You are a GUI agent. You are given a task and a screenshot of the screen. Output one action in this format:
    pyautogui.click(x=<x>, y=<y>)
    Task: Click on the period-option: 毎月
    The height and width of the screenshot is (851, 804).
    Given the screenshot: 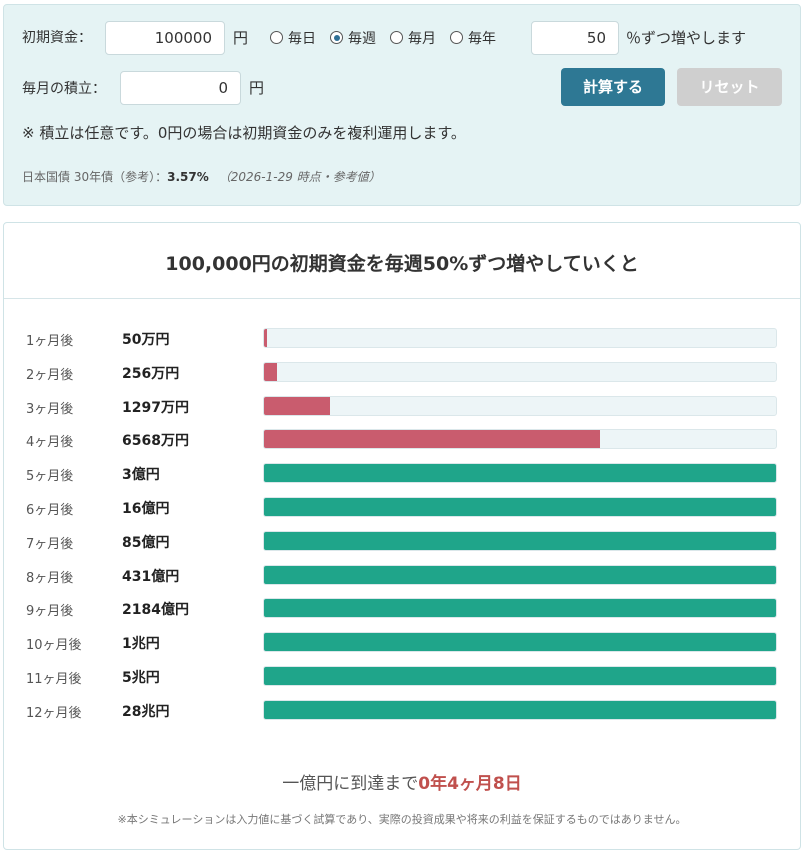 What is the action you would take?
    pyautogui.click(x=413, y=39)
    